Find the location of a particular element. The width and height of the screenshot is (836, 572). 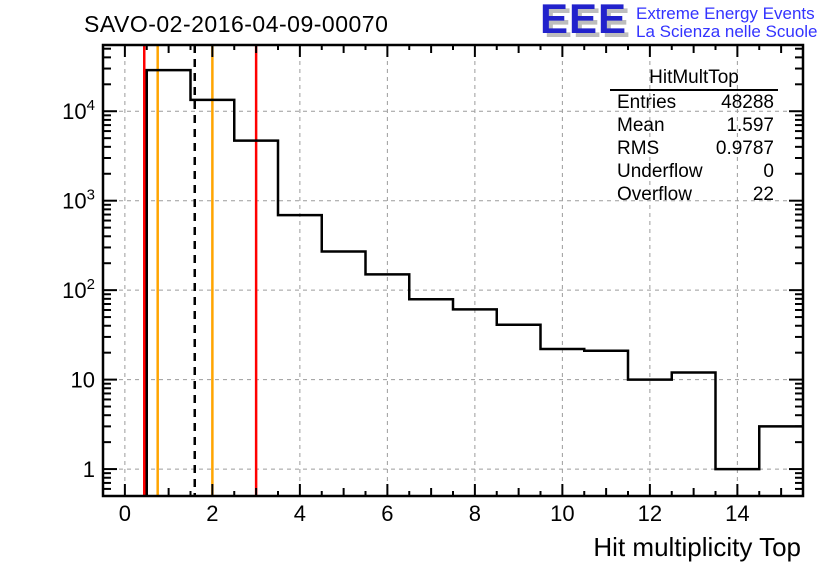

stats-row-value: 0.9787 is located at coordinates (744, 148).